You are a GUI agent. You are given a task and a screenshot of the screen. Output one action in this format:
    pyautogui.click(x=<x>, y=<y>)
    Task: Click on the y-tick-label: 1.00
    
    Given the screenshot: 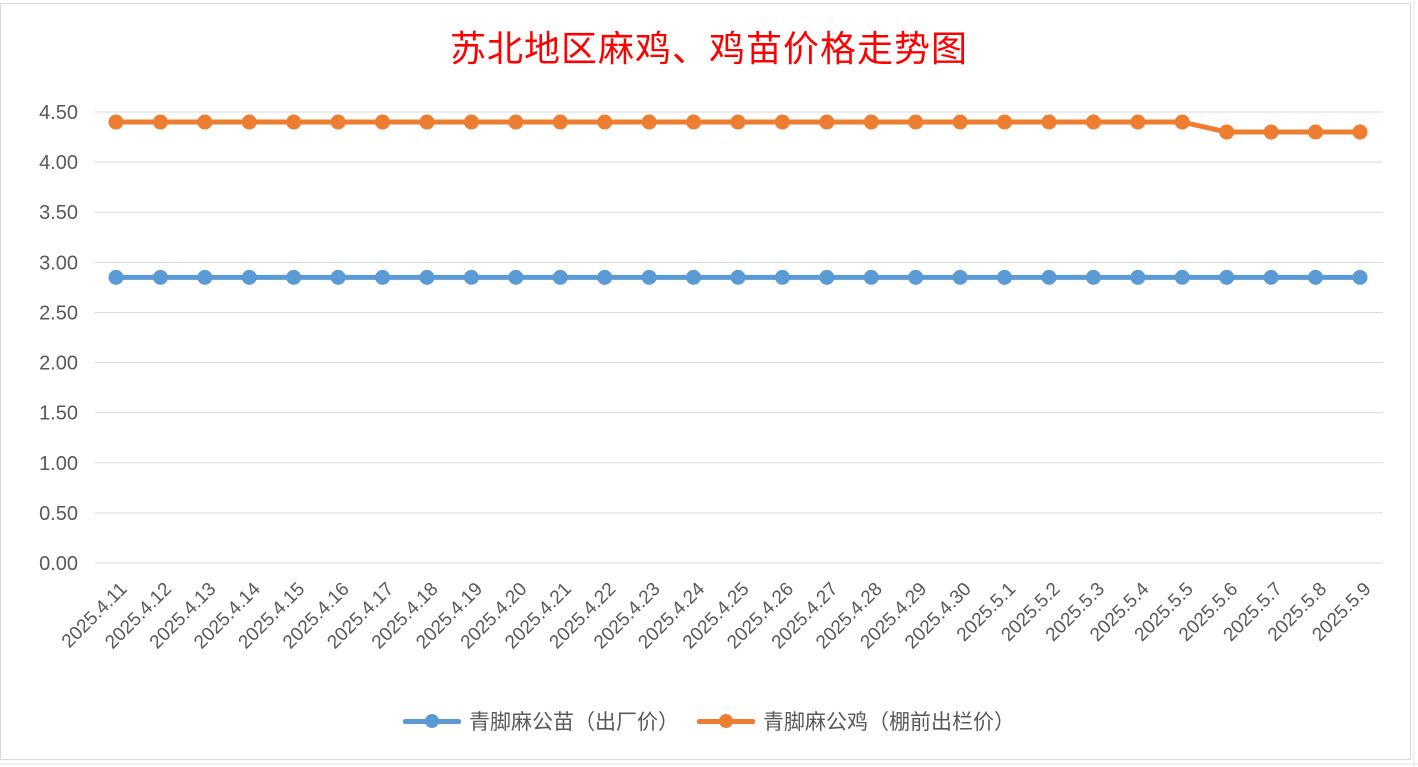 What is the action you would take?
    pyautogui.click(x=58, y=464)
    